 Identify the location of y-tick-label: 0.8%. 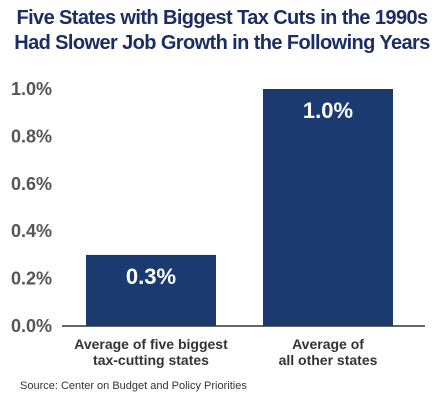
(31, 136).